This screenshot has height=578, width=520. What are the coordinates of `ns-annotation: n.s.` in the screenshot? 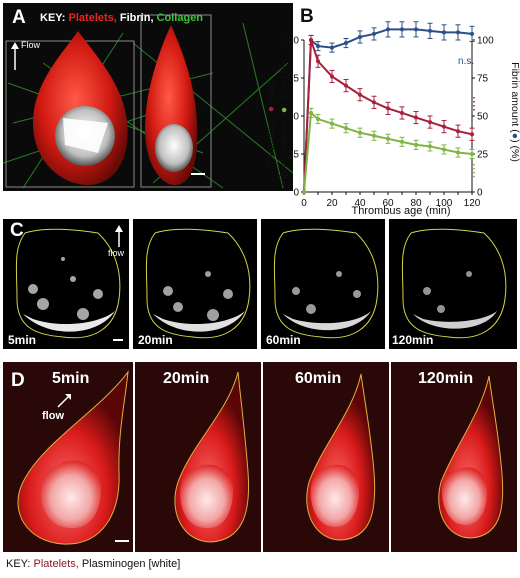 It's located at (466, 61).